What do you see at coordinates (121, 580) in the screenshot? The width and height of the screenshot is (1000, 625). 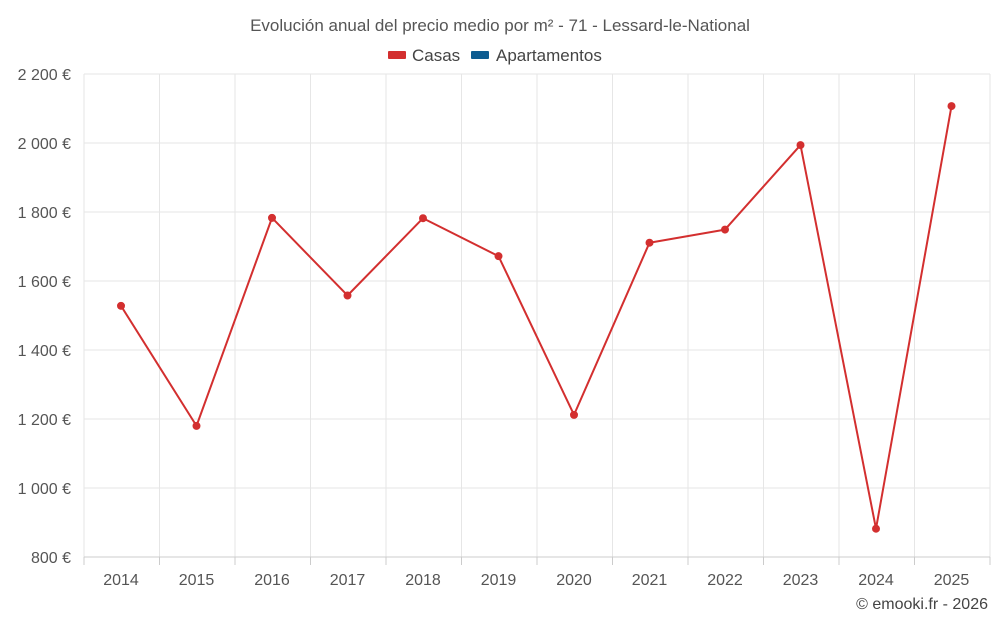 I see `x-tick-label: 2014` at bounding box center [121, 580].